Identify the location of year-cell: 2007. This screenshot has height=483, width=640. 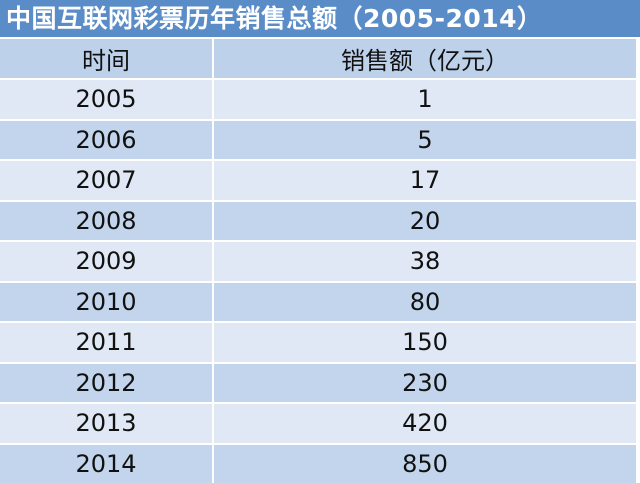
(106, 180).